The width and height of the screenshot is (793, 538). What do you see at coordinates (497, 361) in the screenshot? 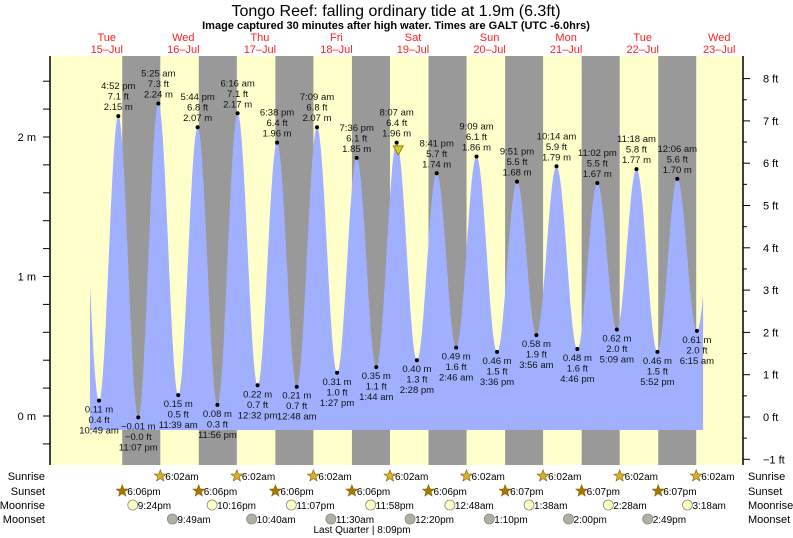
I see `low-tide-label: 0.46 m` at bounding box center [497, 361].